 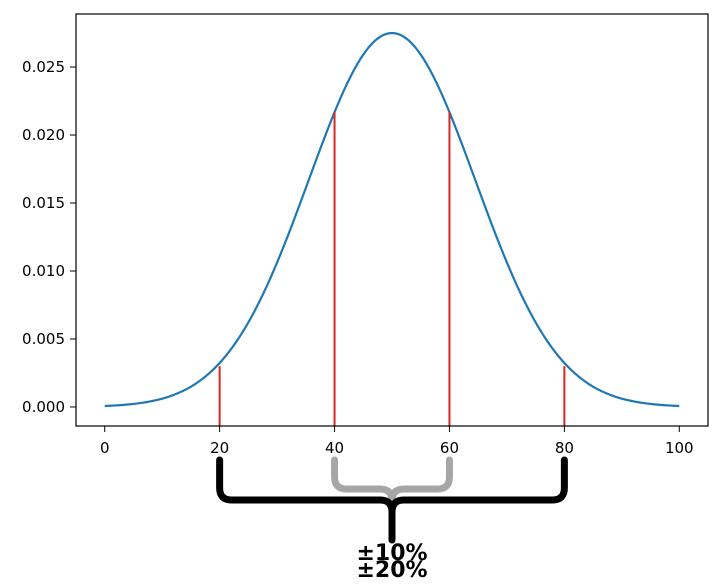 I want to click on bracket-label-20pct: ±20%, so click(x=391, y=570).